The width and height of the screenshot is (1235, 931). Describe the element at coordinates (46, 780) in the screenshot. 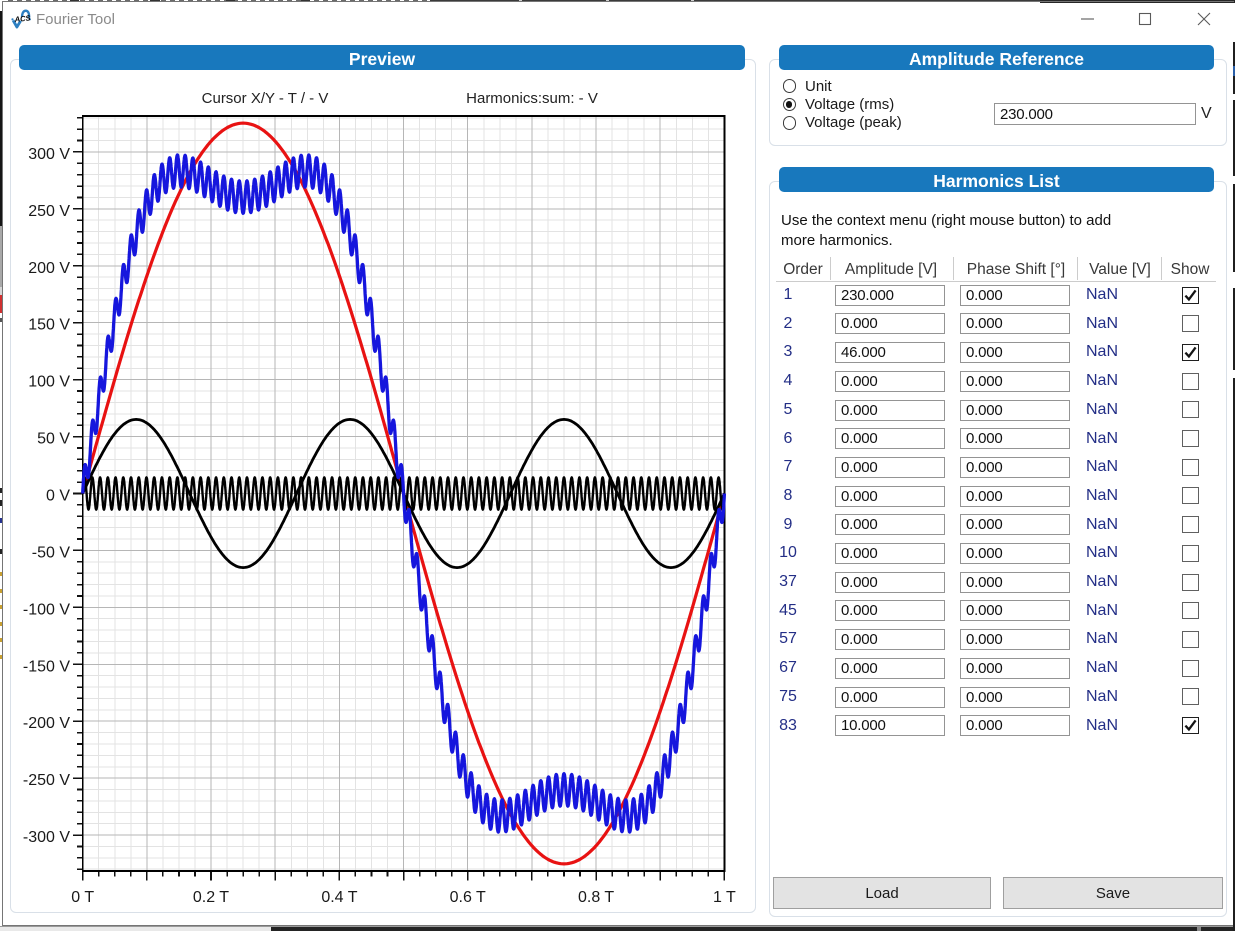

I see `svg-text: -250 V` at that location.